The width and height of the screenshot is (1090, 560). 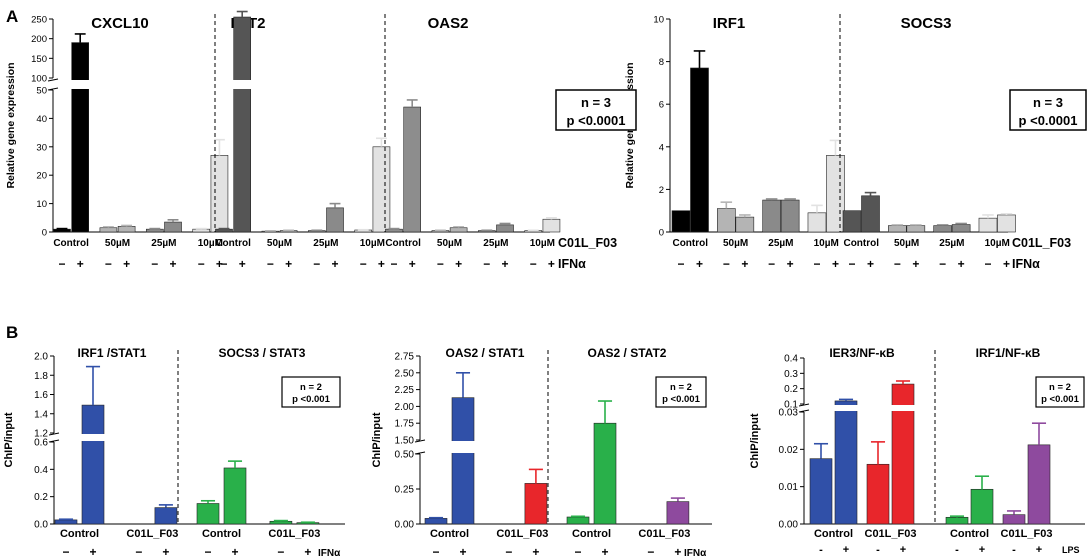 I want to click on stat-box-b3: n = 2 p <0.001, so click(x=1060, y=392).